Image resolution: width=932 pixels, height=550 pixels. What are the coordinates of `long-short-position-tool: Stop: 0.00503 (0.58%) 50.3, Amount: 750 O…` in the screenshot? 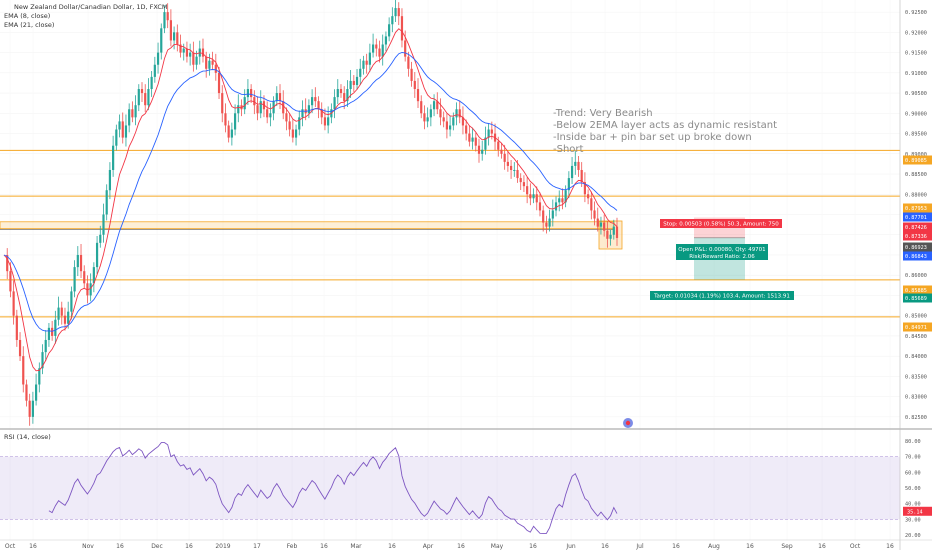 It's located at (708, 322).